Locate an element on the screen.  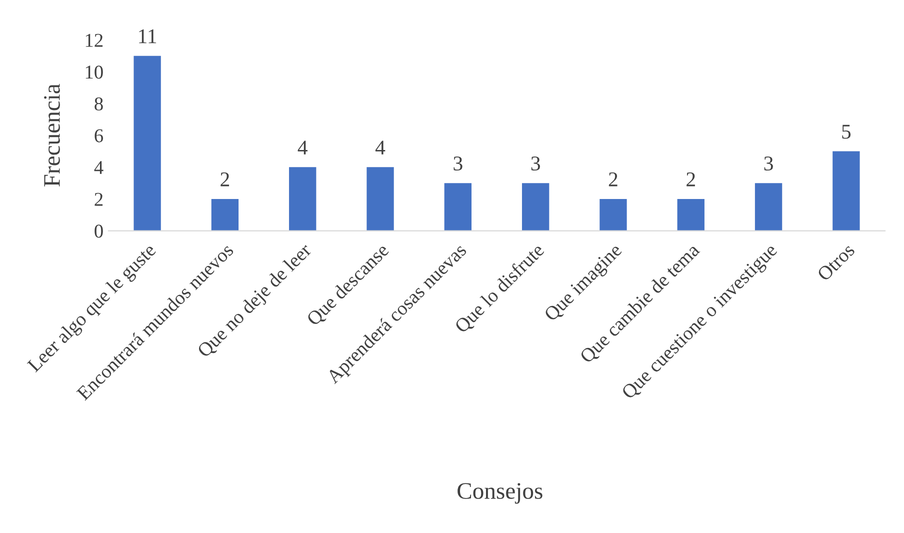
y-tick-label: 0 is located at coordinates (98, 231).